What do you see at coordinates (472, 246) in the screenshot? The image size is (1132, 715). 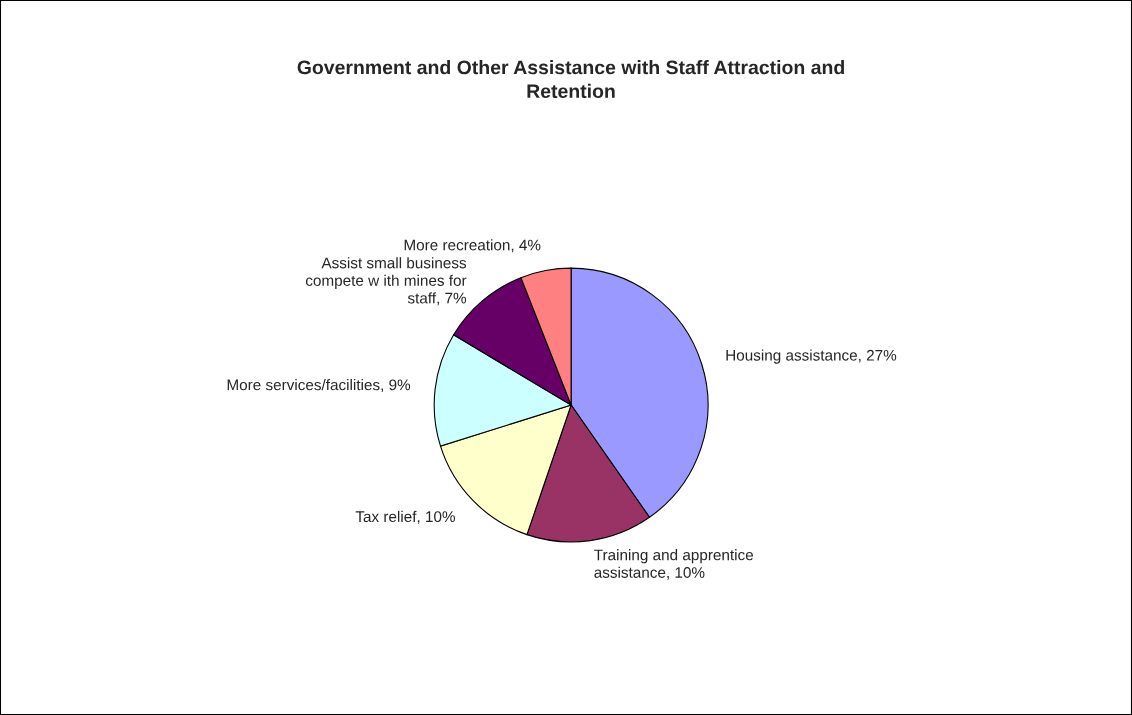 I see `slice-label: More recreation, 4%` at bounding box center [472, 246].